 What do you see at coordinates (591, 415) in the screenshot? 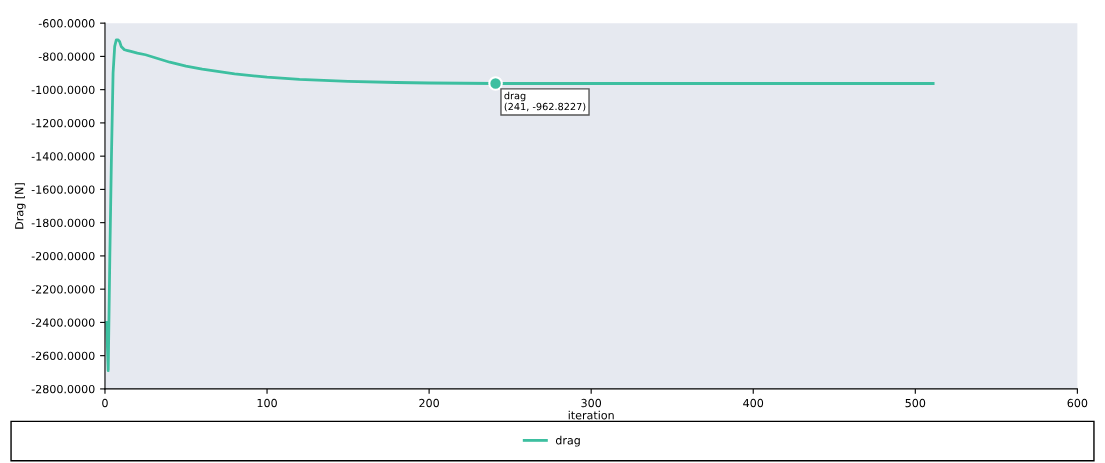
I see `x-axis-title: iteration` at bounding box center [591, 415].